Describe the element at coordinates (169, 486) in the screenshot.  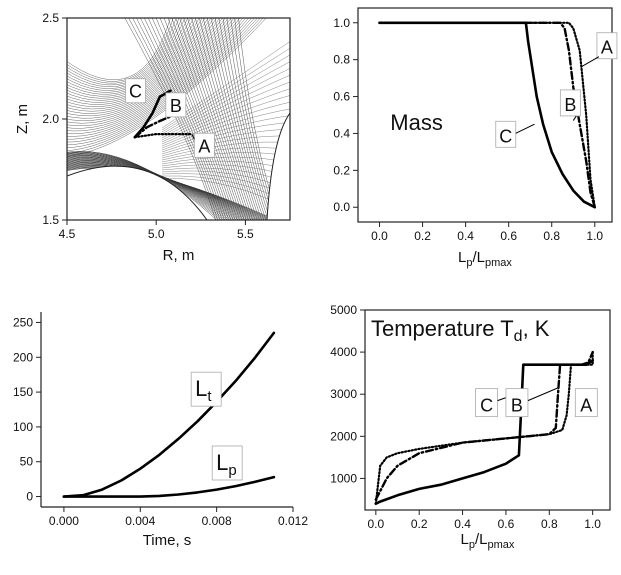
I see `series-line-lp` at that location.